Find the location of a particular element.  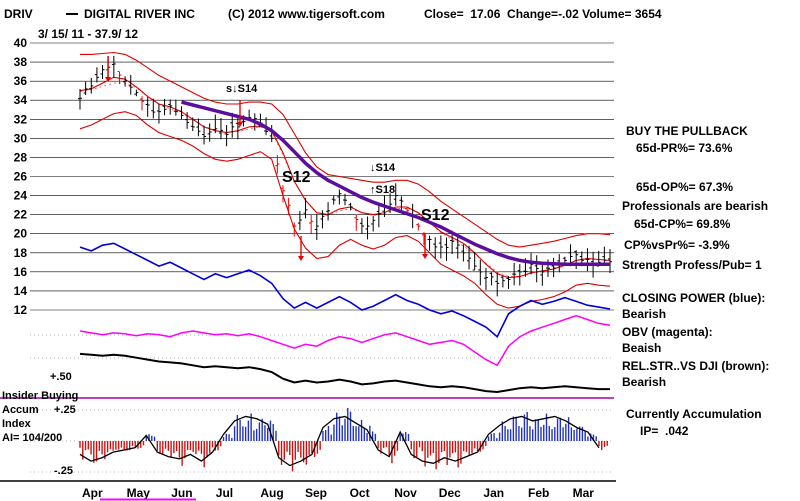

signal-label: ↑S18 is located at coordinates (383, 190).